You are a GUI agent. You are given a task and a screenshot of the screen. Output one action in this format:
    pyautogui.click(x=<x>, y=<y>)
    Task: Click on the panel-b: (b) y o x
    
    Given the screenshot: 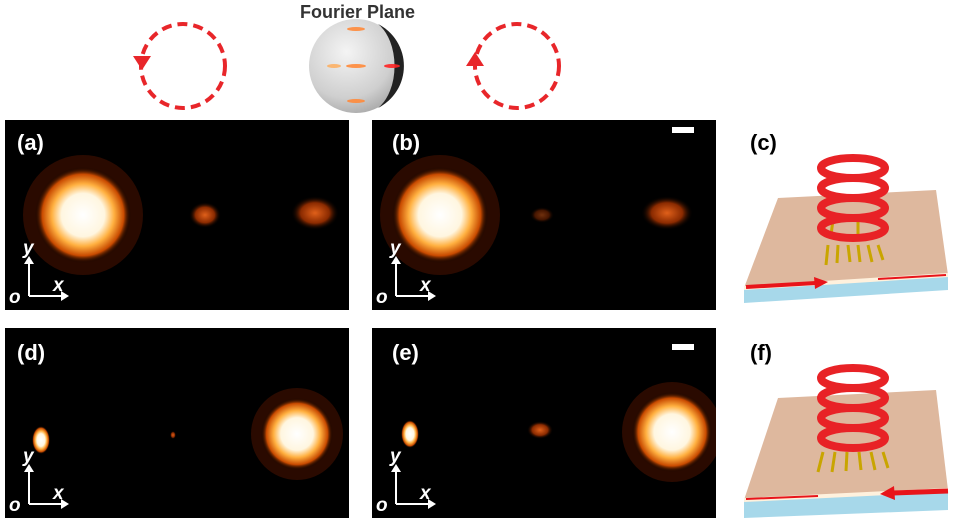 What is the action you would take?
    pyautogui.click(x=544, y=215)
    